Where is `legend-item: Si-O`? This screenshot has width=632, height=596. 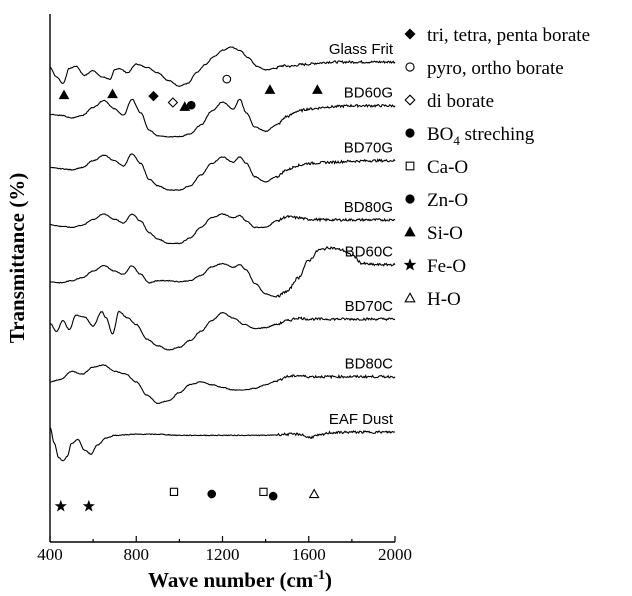
legend-item: Si-O is located at coordinates (433, 233).